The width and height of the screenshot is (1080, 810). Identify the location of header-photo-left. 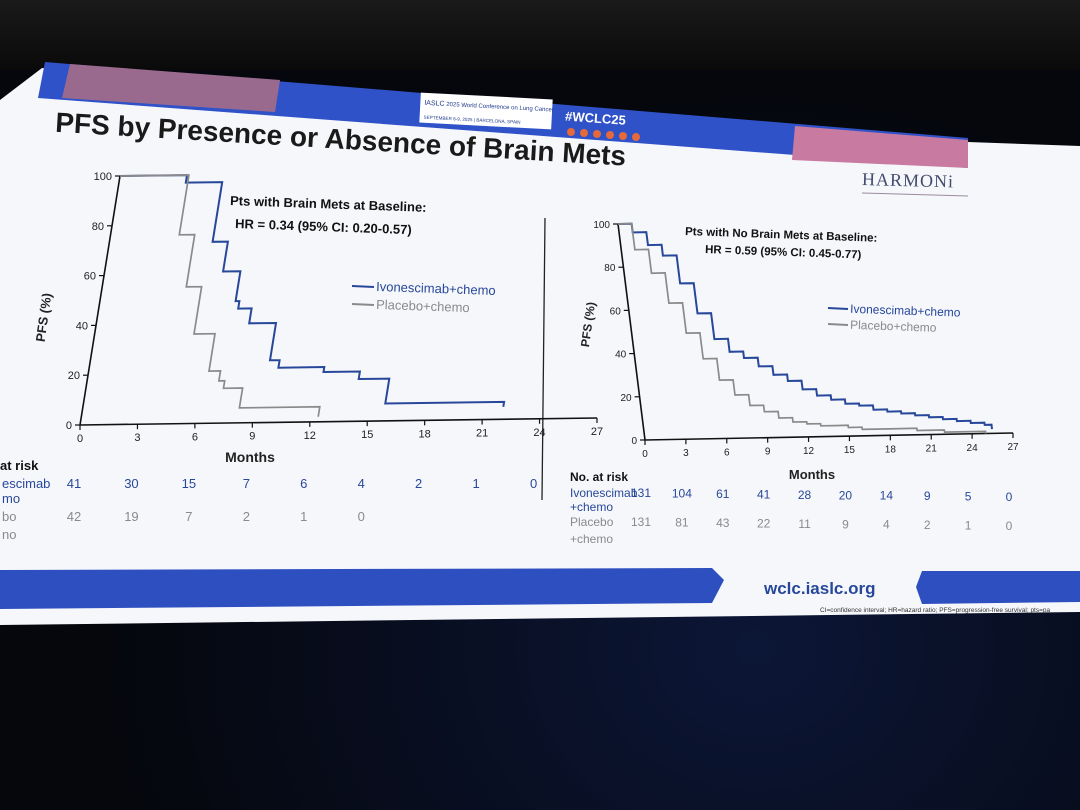
(171, 88).